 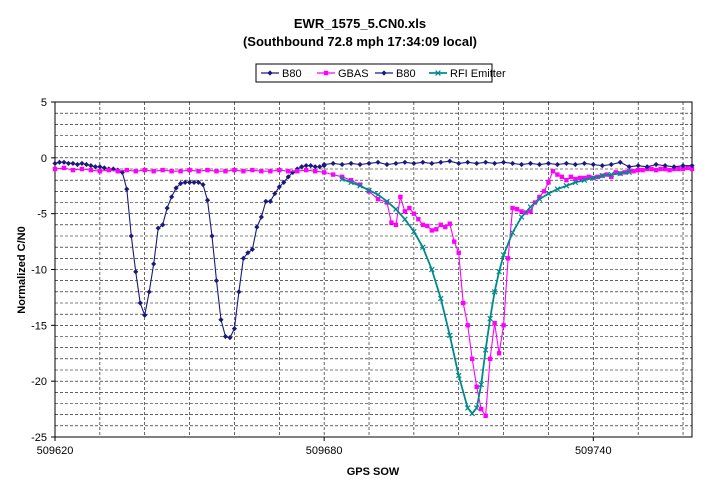 What do you see at coordinates (508, 164) in the screenshot?
I see `series-b80` at bounding box center [508, 164].